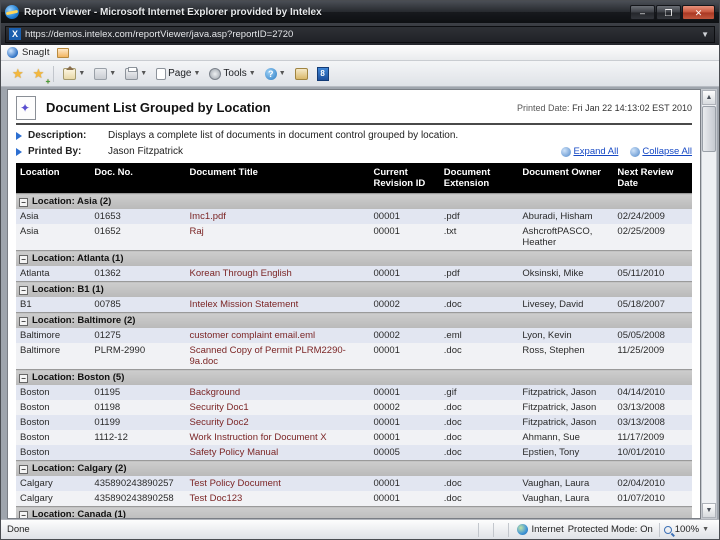  Describe the element at coordinates (146, 151) in the screenshot. I see `printed-by-value: Jason Fitzpatrick` at that location.